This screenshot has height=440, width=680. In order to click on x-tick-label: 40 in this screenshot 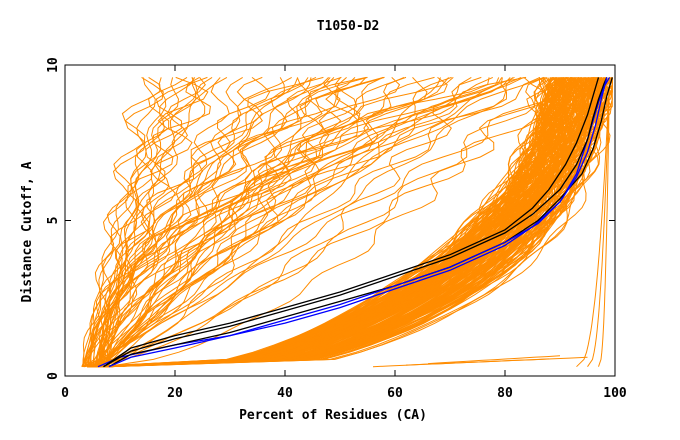, I will do `click(285, 393)`.